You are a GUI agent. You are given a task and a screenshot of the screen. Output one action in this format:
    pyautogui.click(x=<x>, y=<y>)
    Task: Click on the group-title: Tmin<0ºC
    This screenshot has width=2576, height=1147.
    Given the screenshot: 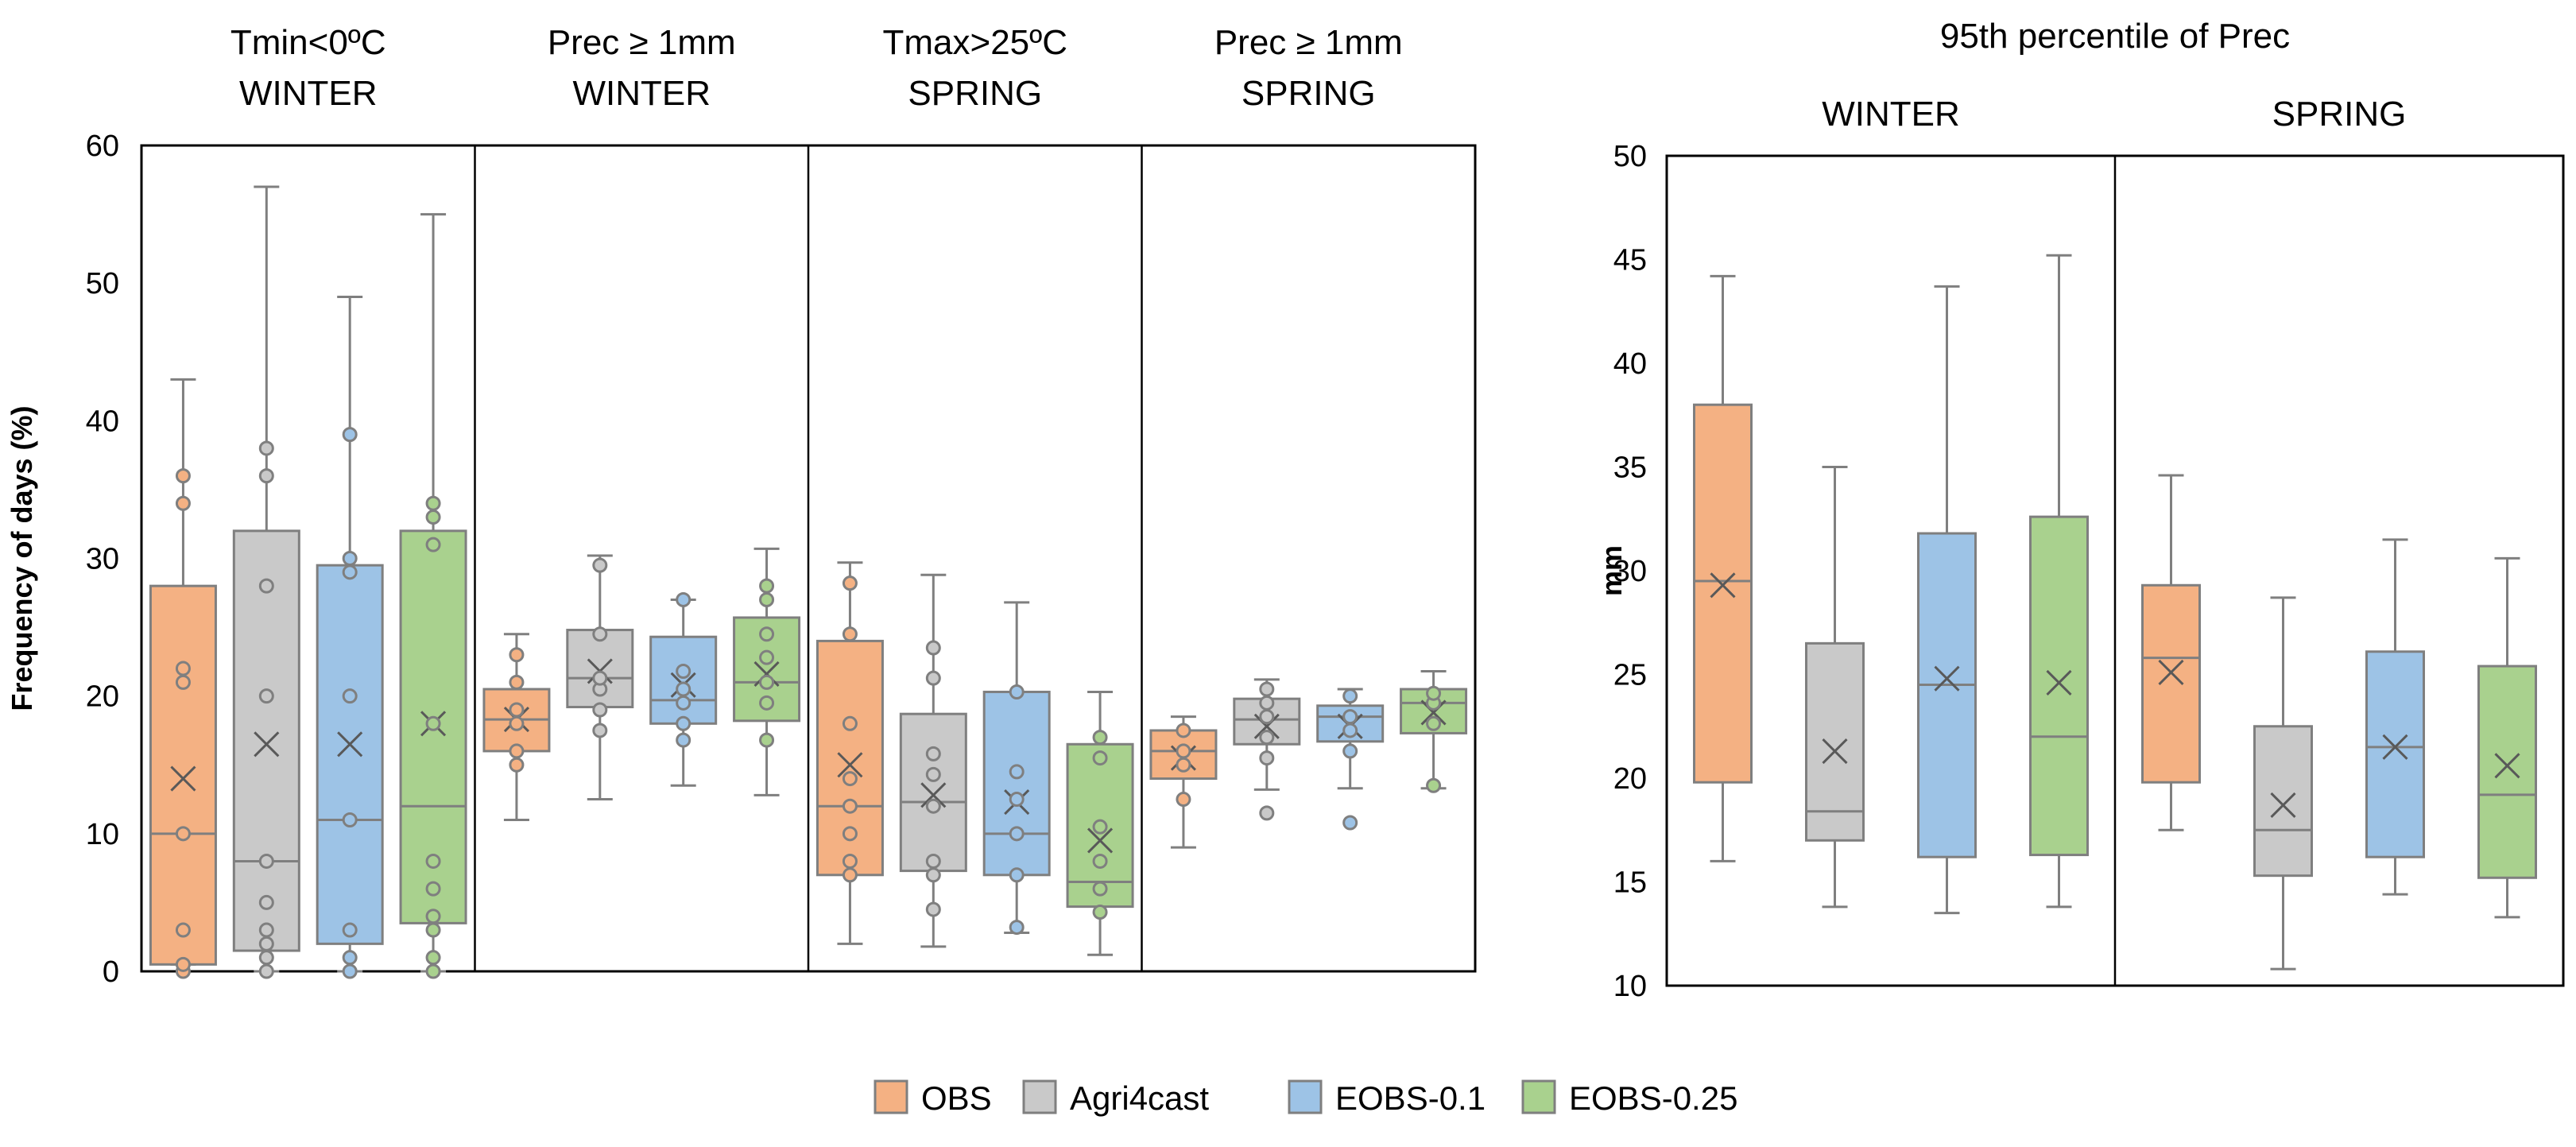 What is the action you would take?
    pyautogui.click(x=308, y=42)
    